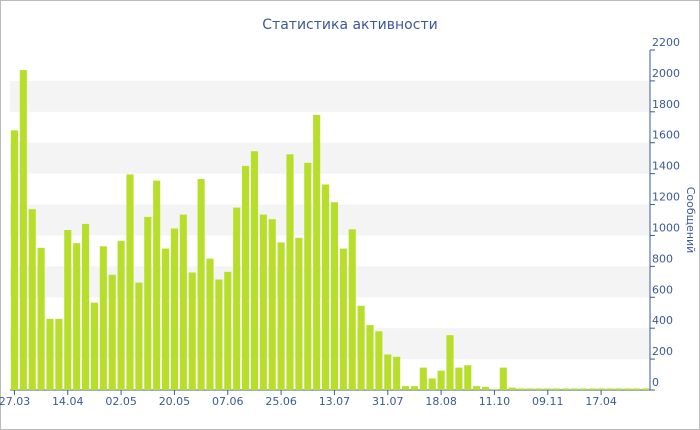 The width and height of the screenshot is (700, 430). Describe the element at coordinates (15, 401) in the screenshot. I see `x-tick-label: 27.03` at that location.